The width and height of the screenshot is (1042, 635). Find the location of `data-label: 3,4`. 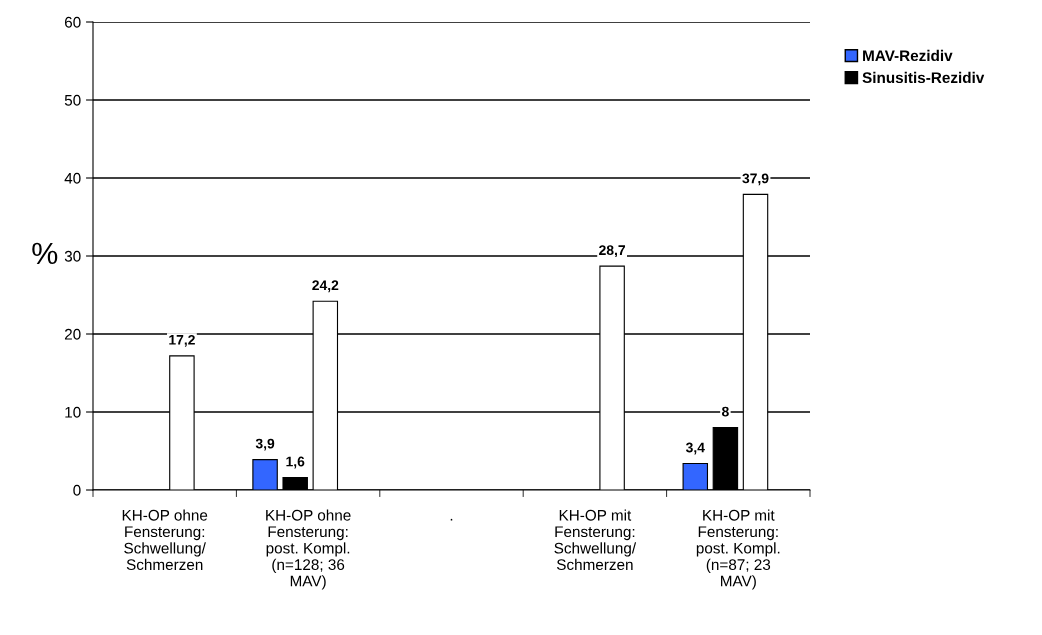

data-label: 3,4 is located at coordinates (695, 448).